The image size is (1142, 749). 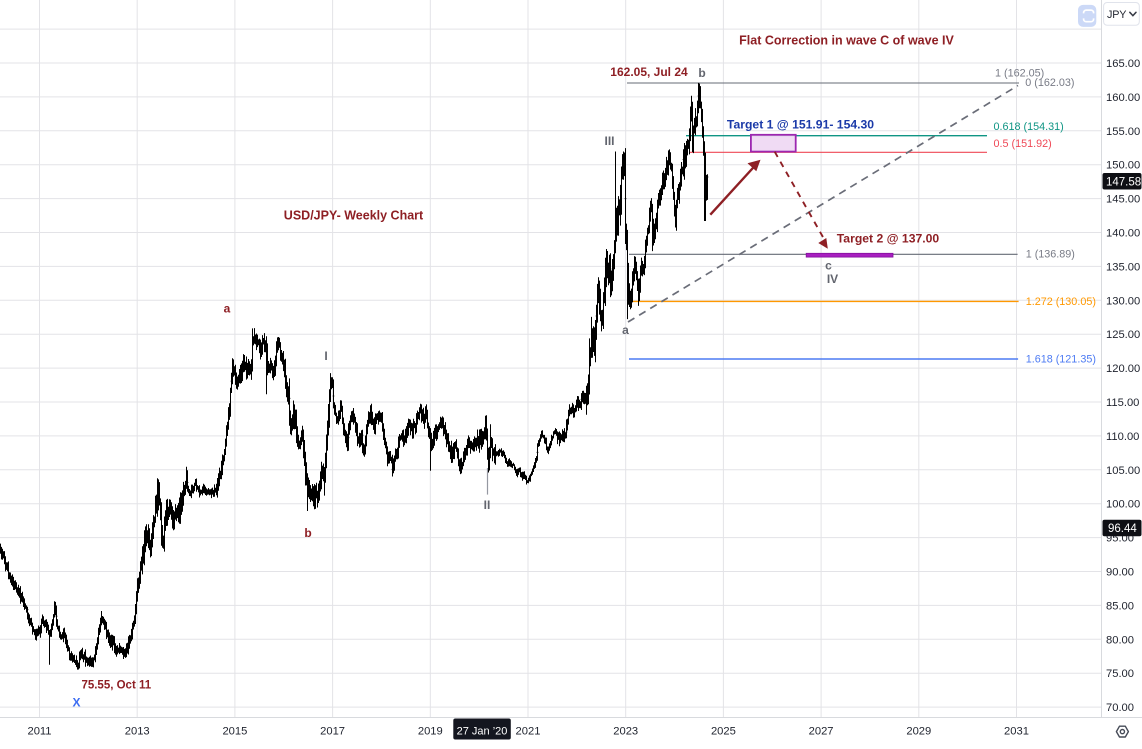 What do you see at coordinates (723, 732) in the screenshot?
I see `svg-text: 2025` at bounding box center [723, 732].